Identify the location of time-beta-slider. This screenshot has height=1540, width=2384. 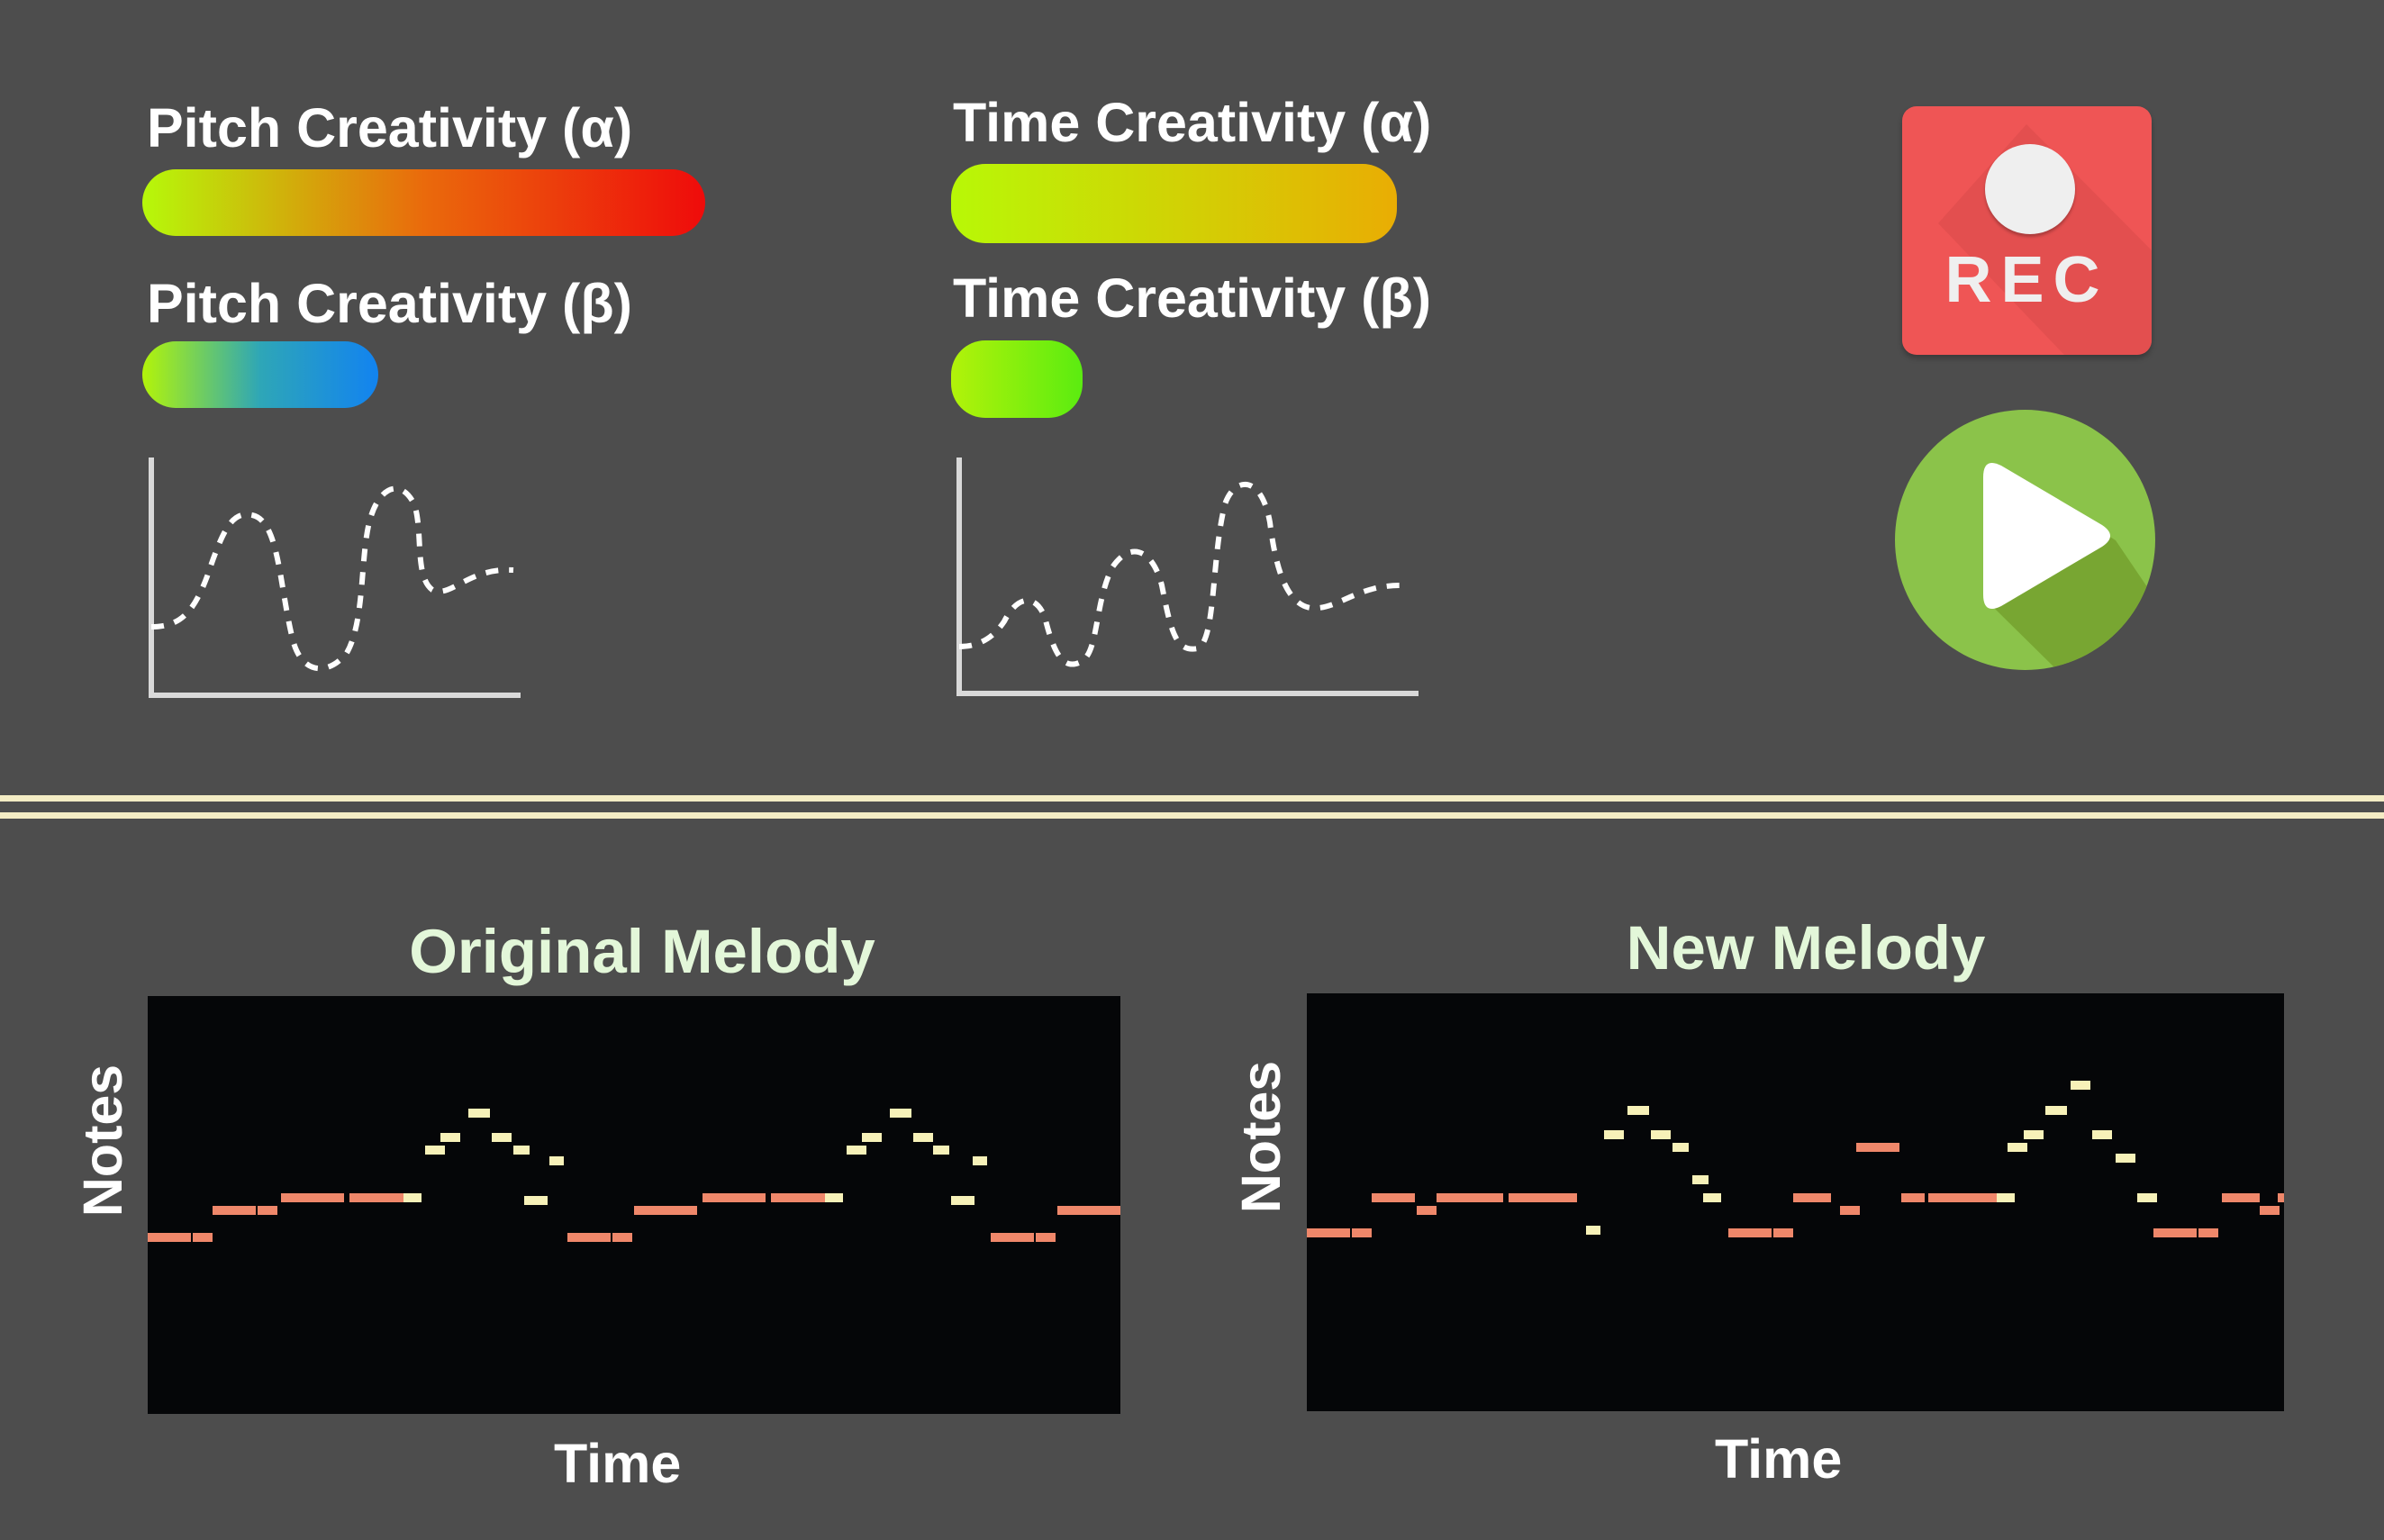
(1017, 379).